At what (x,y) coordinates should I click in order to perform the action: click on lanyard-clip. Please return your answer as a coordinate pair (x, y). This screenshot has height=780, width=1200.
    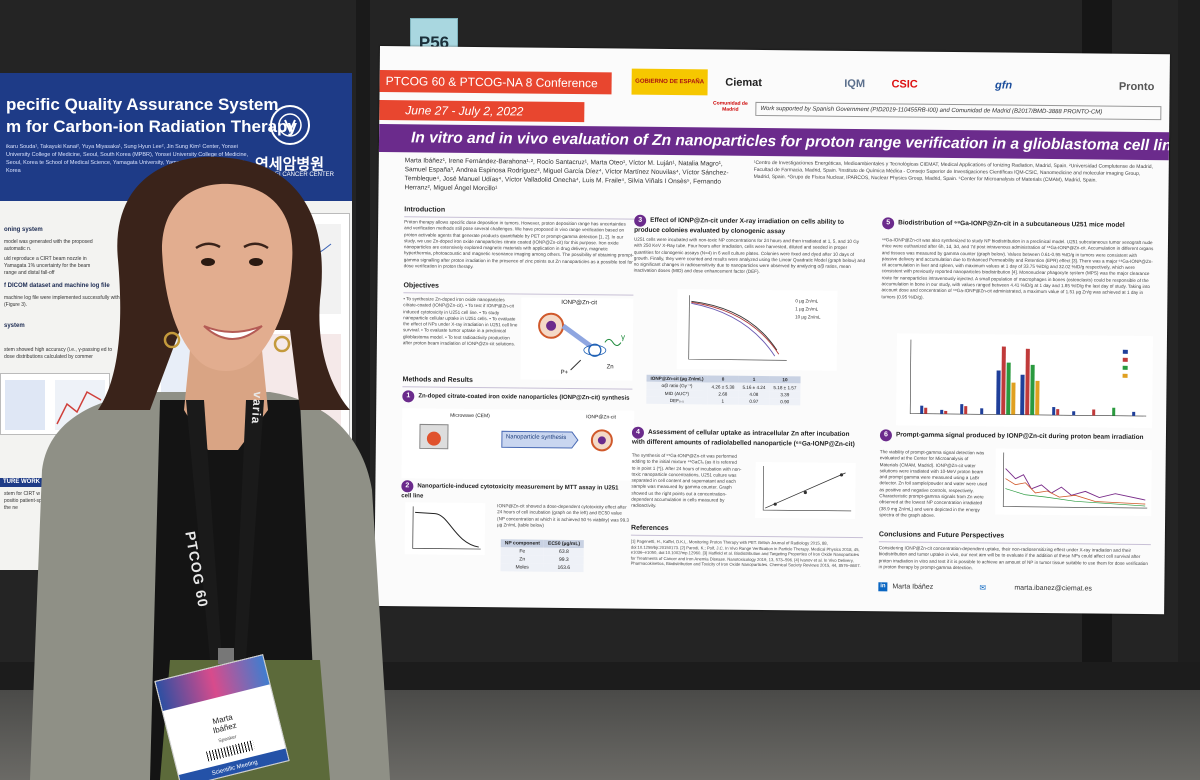
    Looking at the image, I should click on (226, 656).